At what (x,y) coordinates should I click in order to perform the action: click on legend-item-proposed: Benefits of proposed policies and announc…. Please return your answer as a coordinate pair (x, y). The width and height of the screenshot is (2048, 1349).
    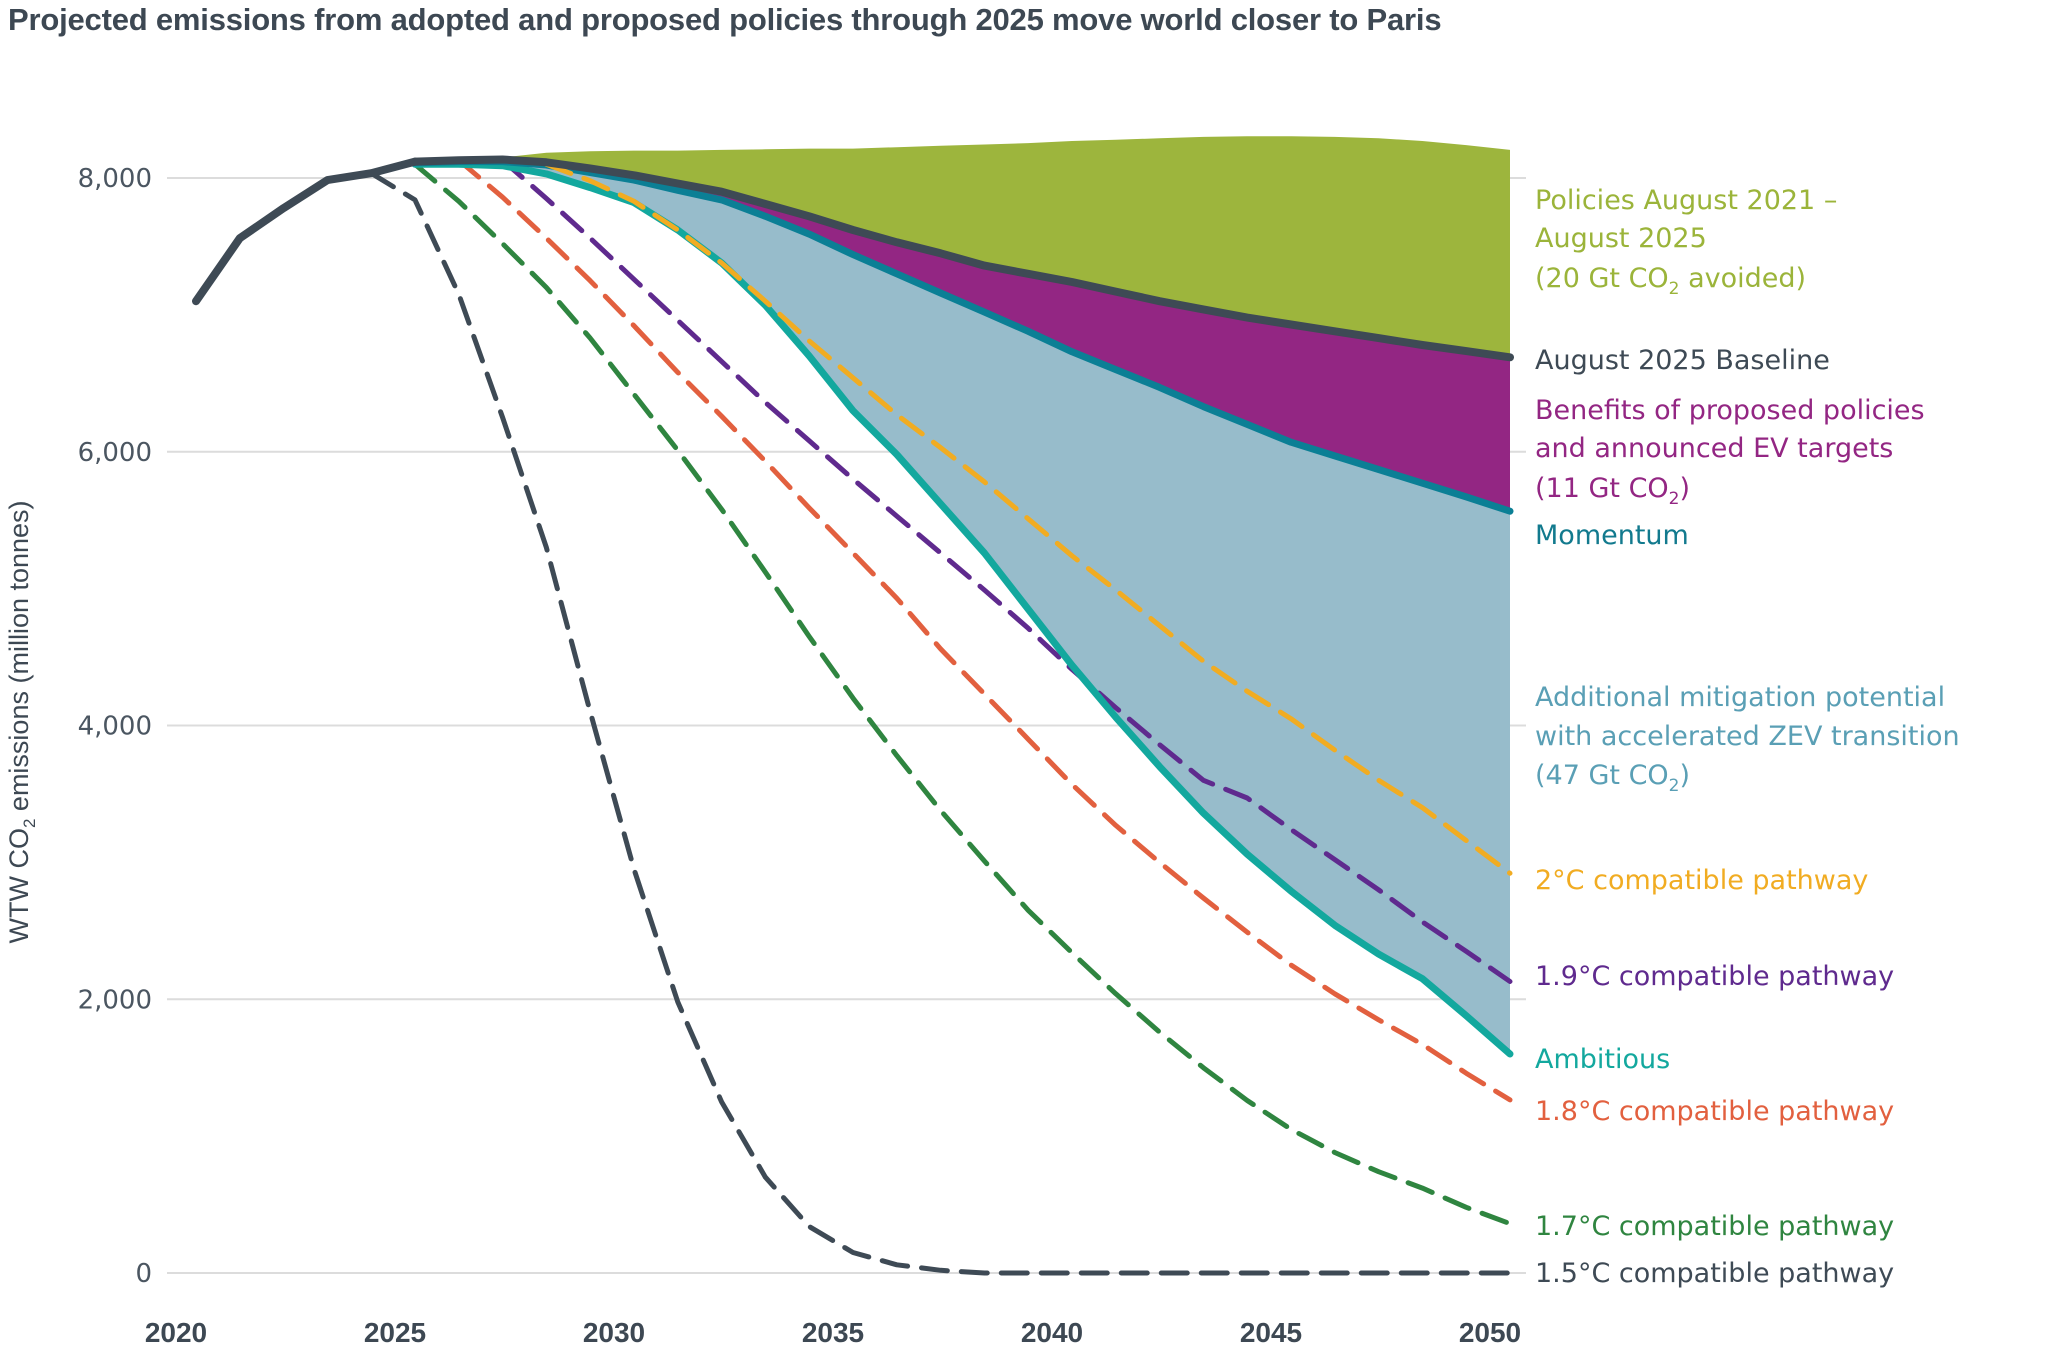
    Looking at the image, I should click on (1730, 452).